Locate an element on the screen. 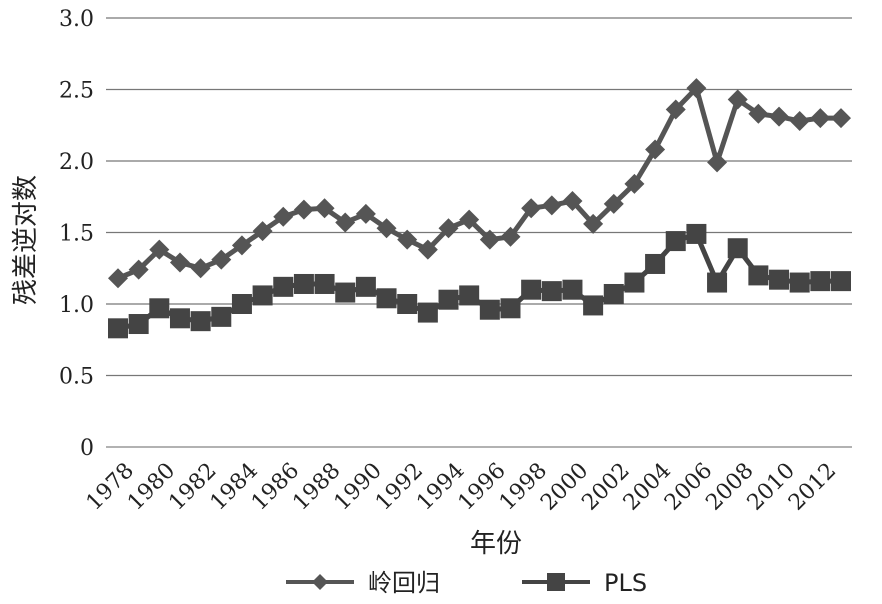  x-tick-label: 2012 is located at coordinates (812, 486).